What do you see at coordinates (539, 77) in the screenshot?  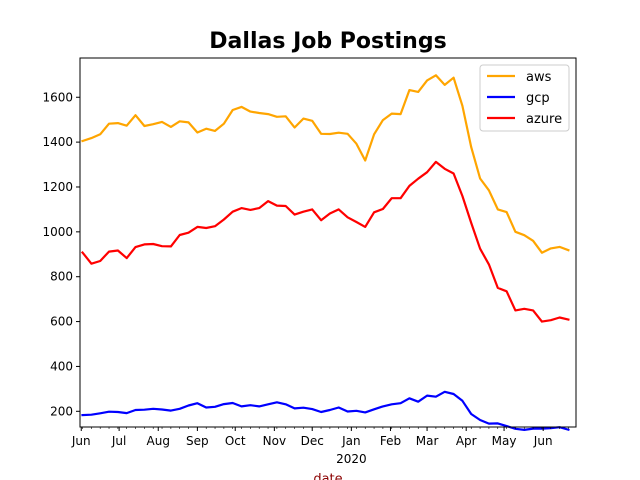 I see `legend-label-aws: aws` at bounding box center [539, 77].